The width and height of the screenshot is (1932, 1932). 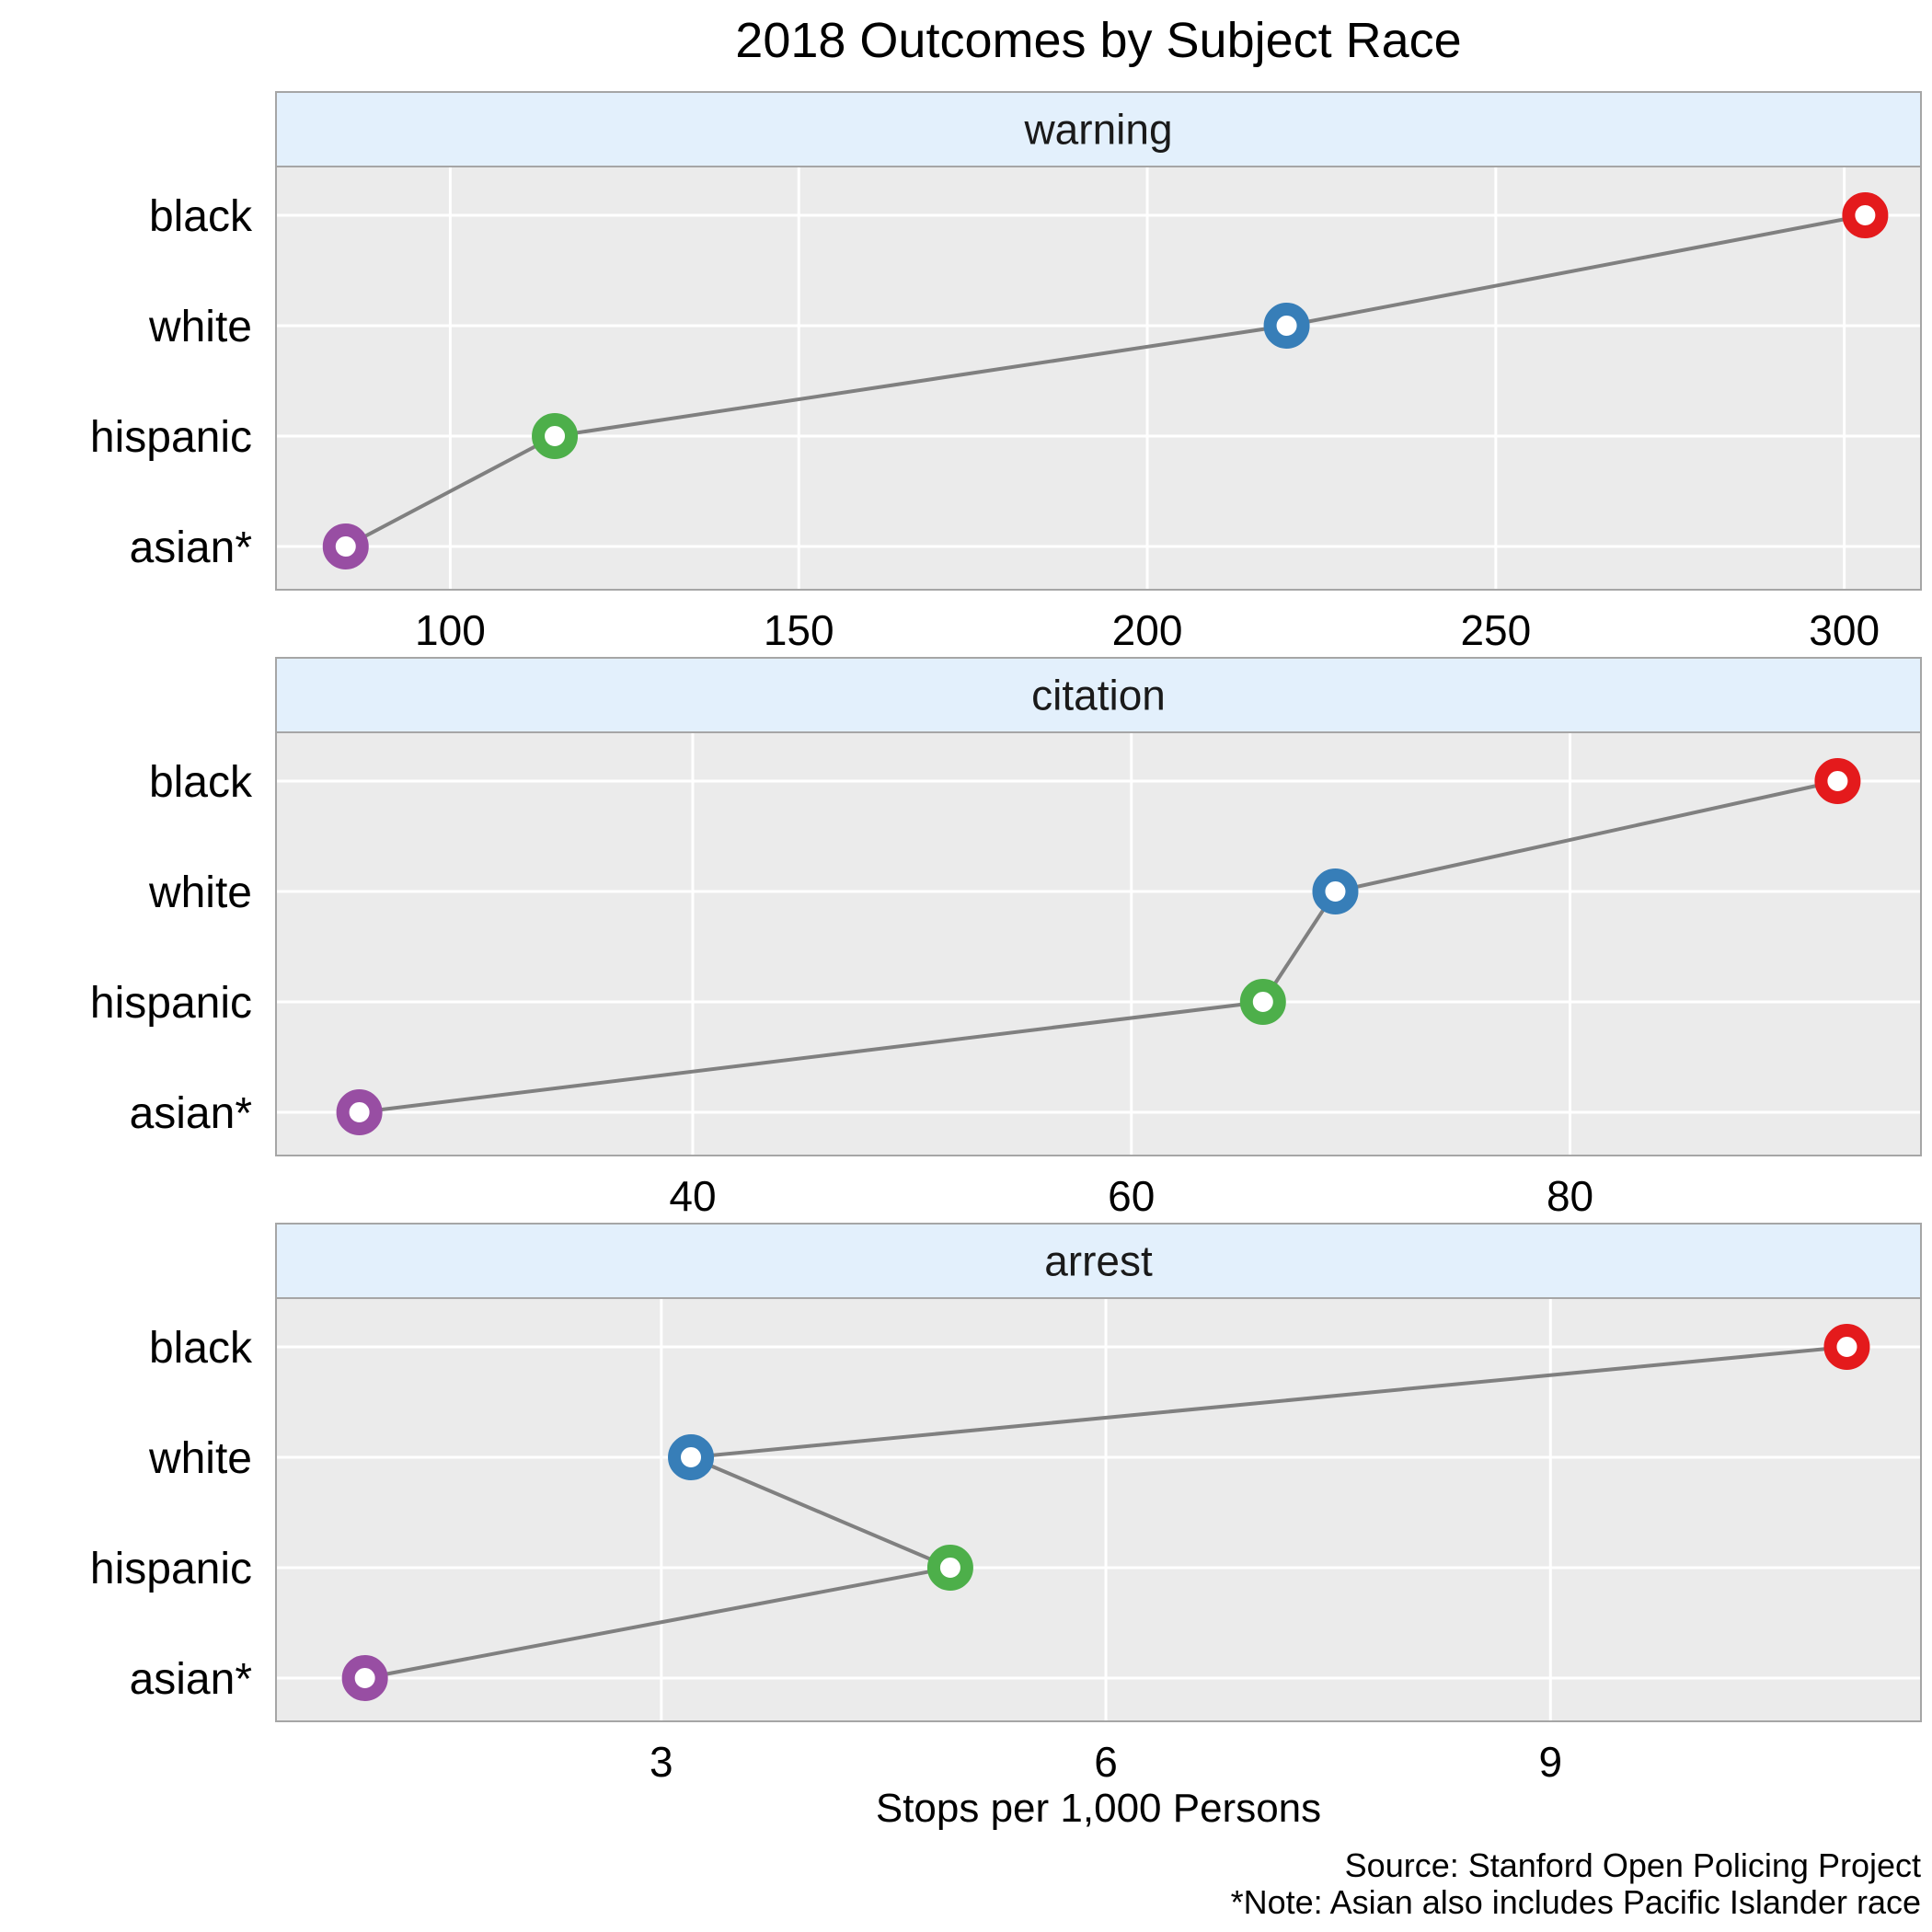 I want to click on x-tick-label: 80, so click(x=1570, y=1196).